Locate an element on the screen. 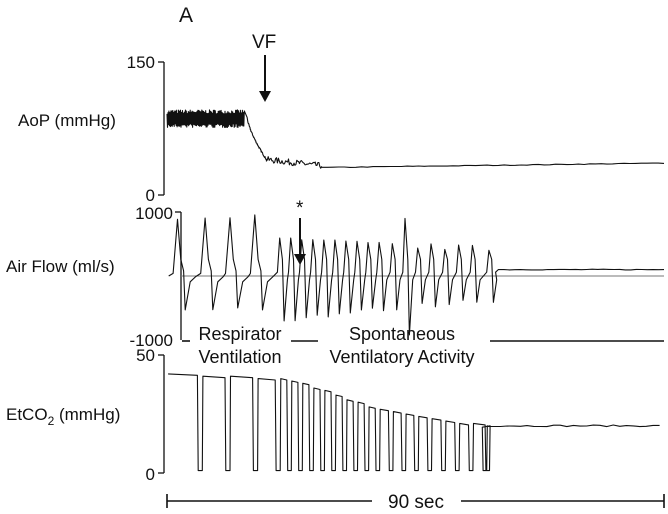 This screenshot has width=668, height=514. asterisk-annotation: * is located at coordinates (300, 208).